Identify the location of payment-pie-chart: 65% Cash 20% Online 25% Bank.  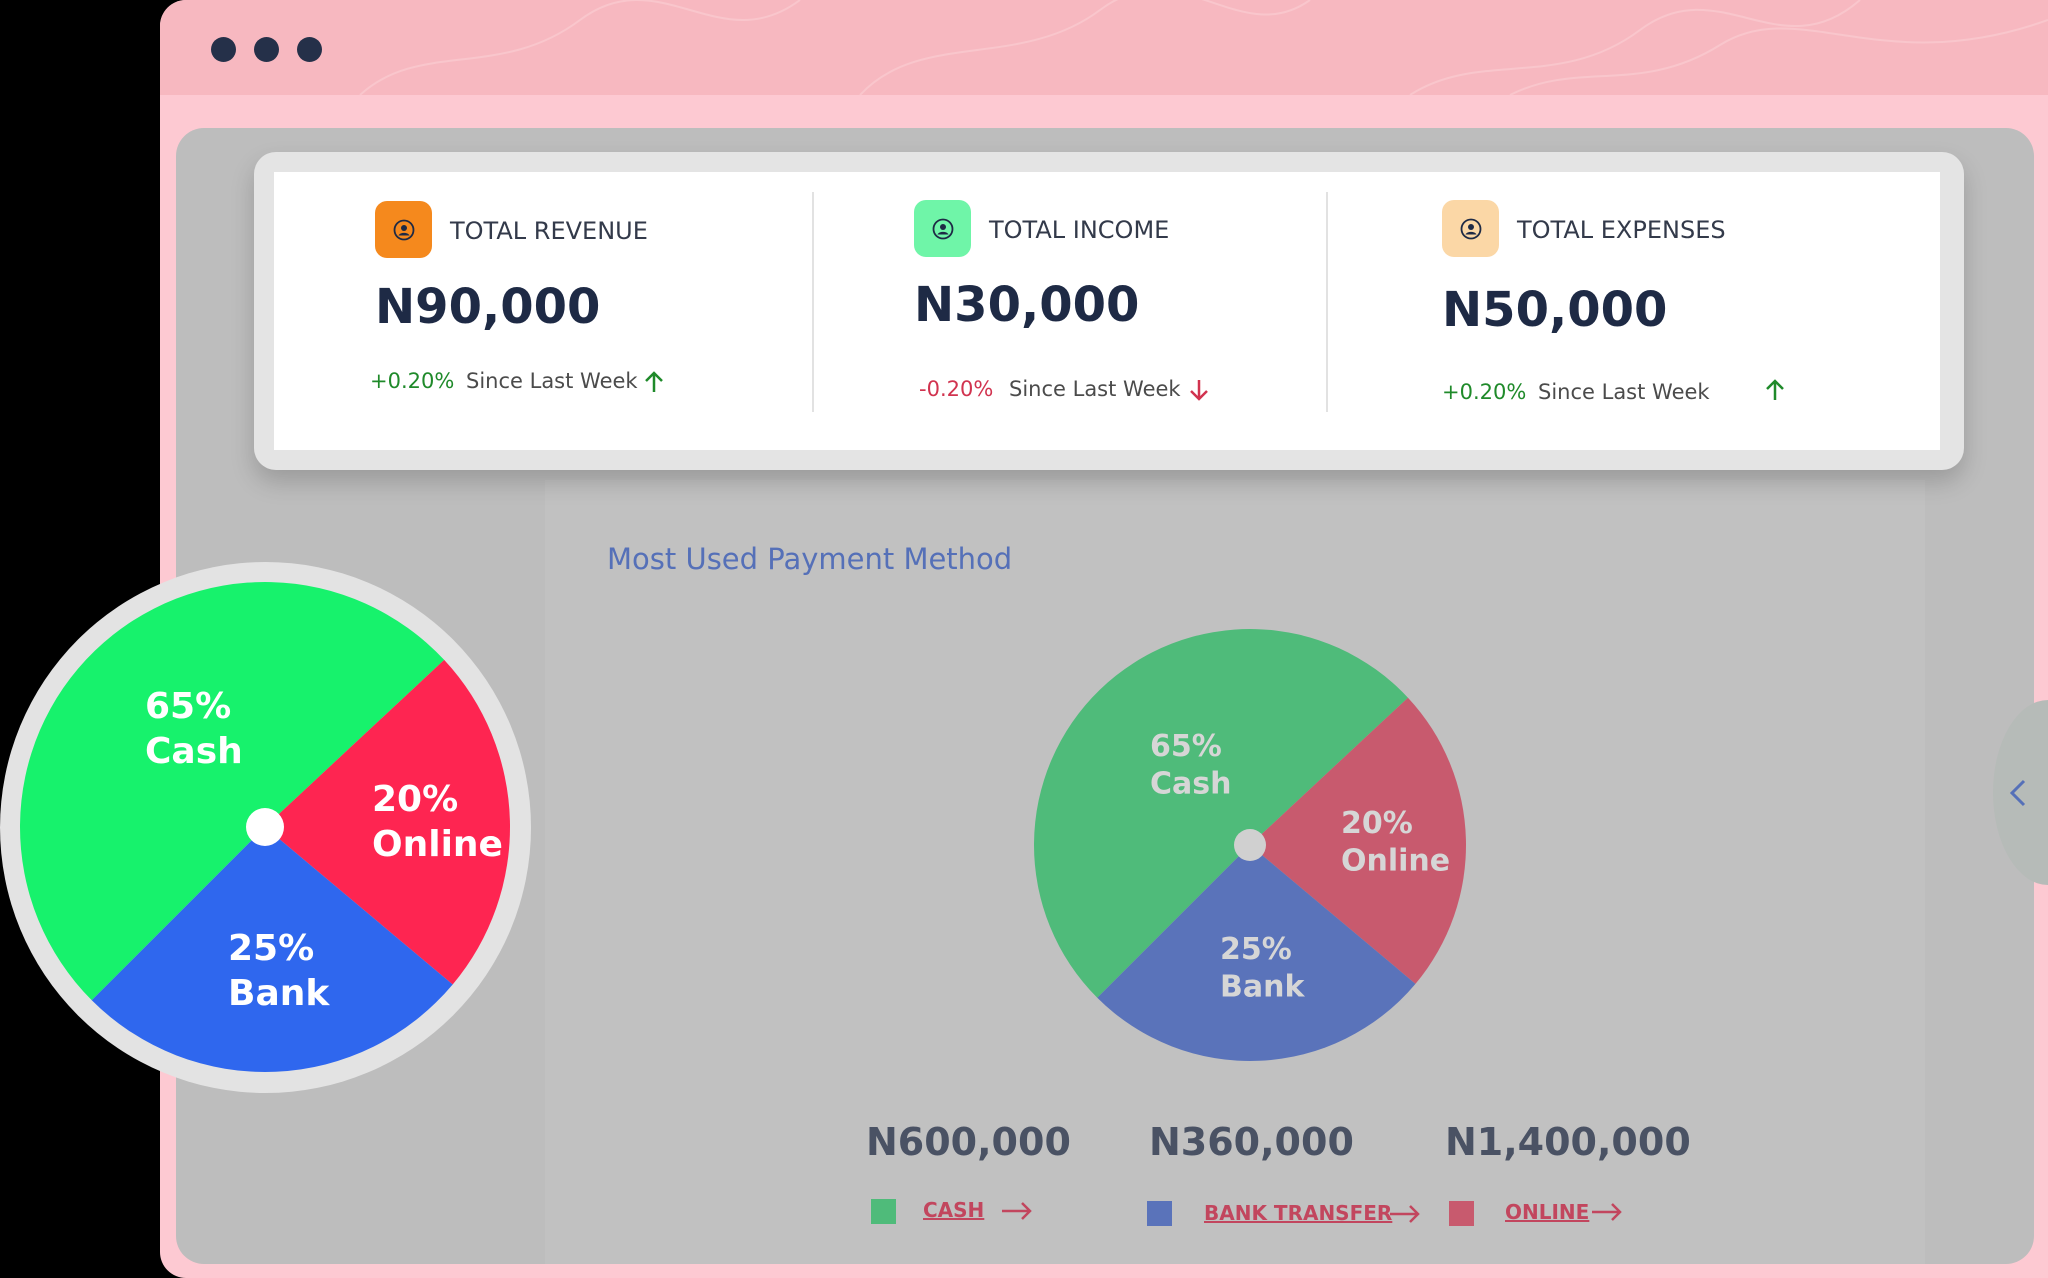
(1250, 845).